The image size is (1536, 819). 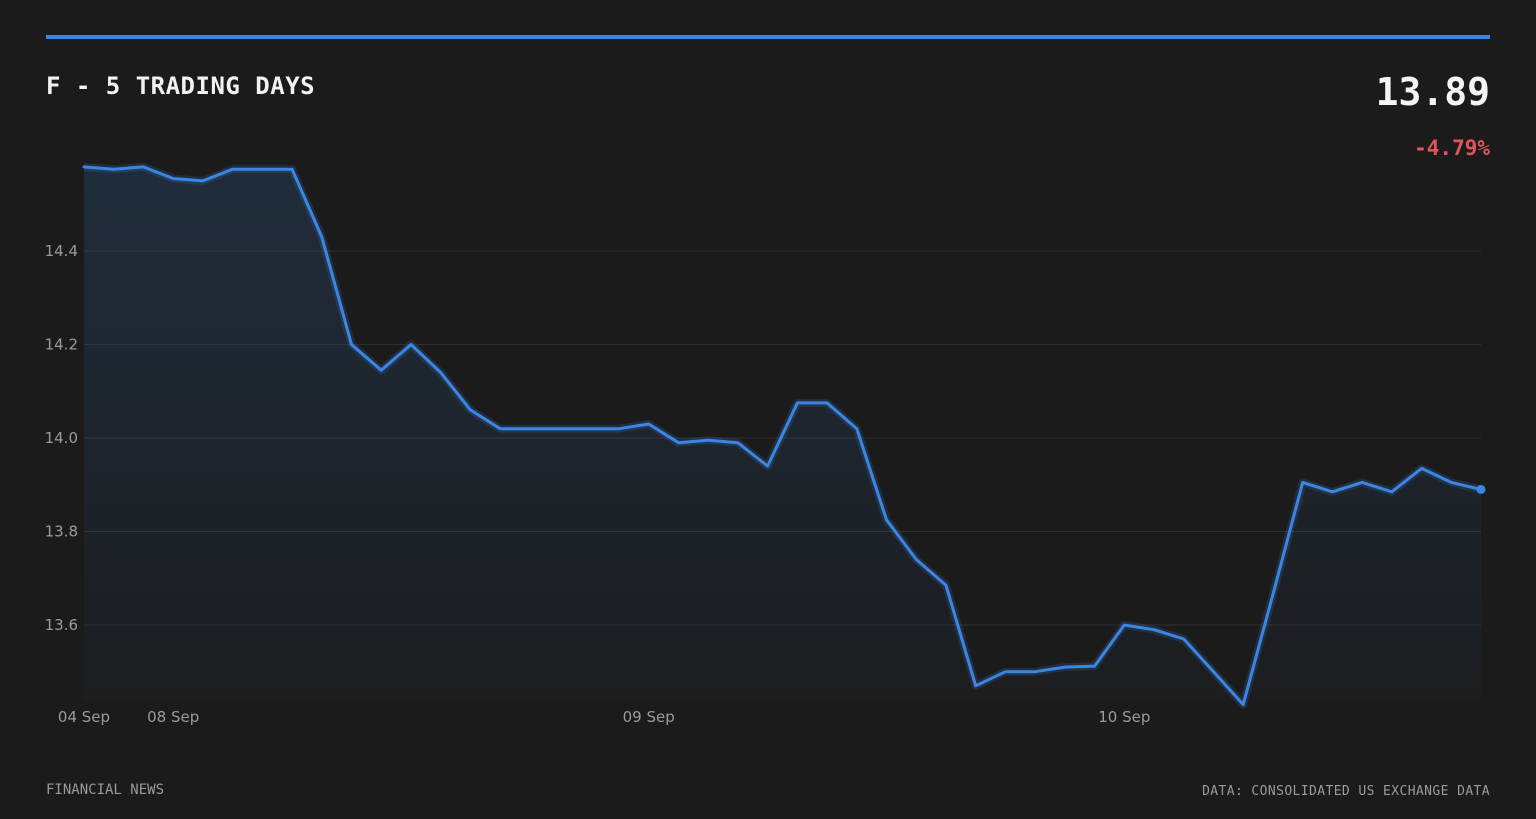 What do you see at coordinates (1481, 489) in the screenshot?
I see `last-price-marker` at bounding box center [1481, 489].